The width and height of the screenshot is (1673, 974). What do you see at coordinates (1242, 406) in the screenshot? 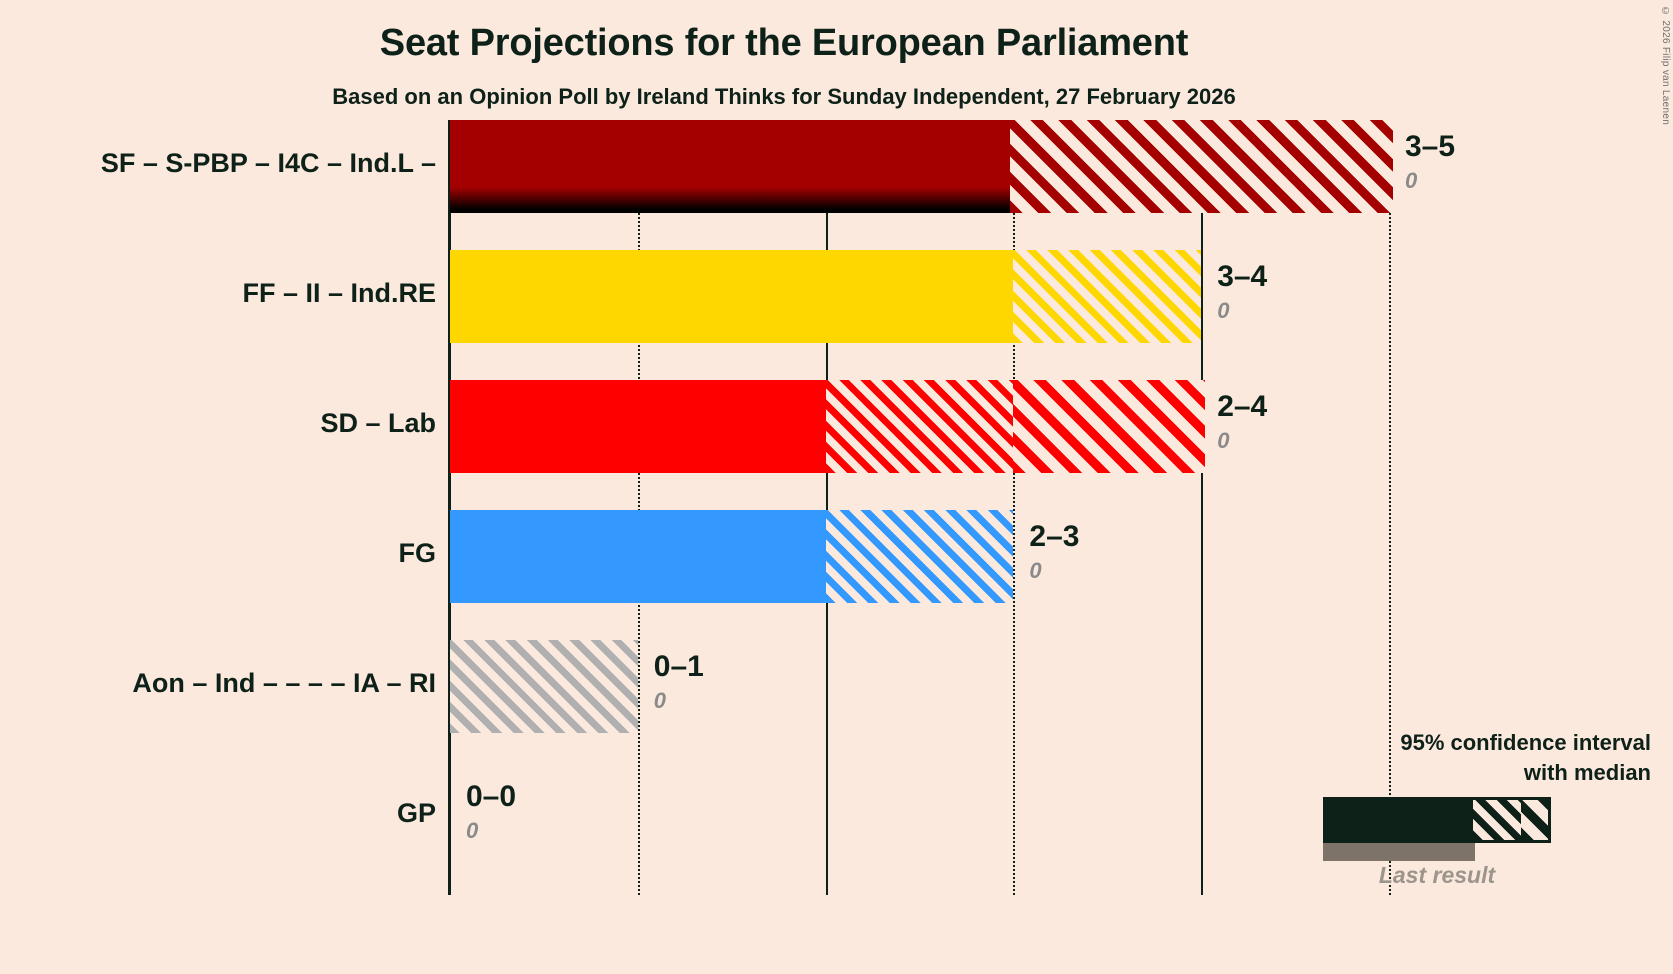
I see `range-label-2: 2–4` at bounding box center [1242, 406].